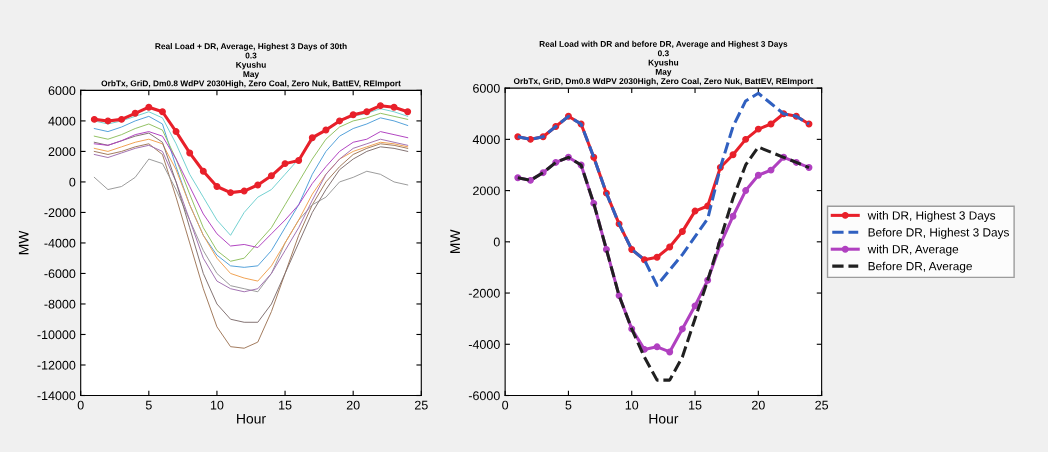 Image resolution: width=1048 pixels, height=452 pixels. I want to click on y-tick-label: -12000, so click(56, 365).